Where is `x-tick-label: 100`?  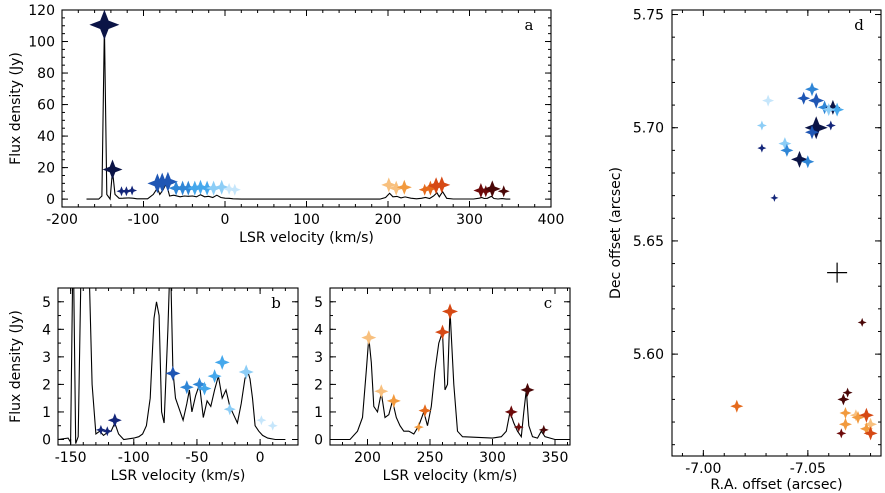
x-tick-label: 100 is located at coordinates (306, 220).